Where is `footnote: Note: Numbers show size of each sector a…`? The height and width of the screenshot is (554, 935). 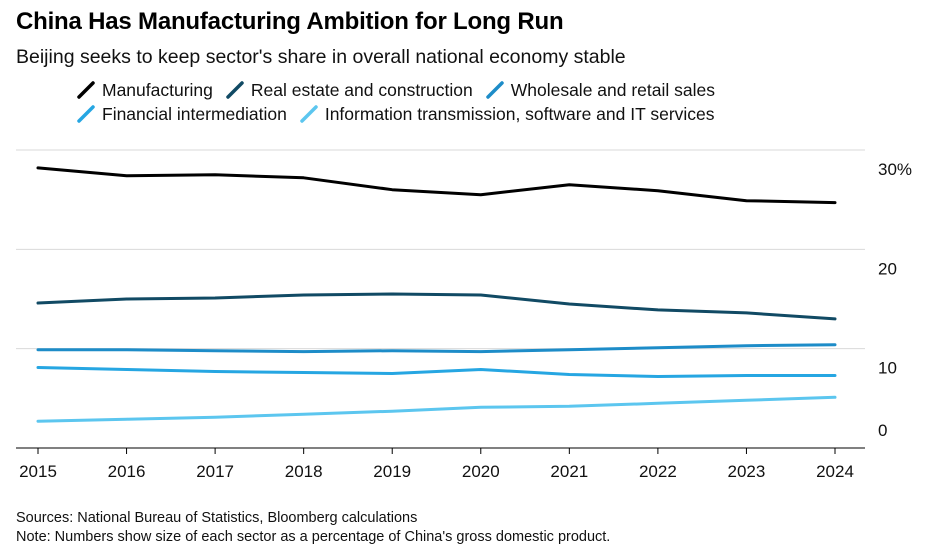 footnote: Note: Numbers show size of each sector a… is located at coordinates (313, 537).